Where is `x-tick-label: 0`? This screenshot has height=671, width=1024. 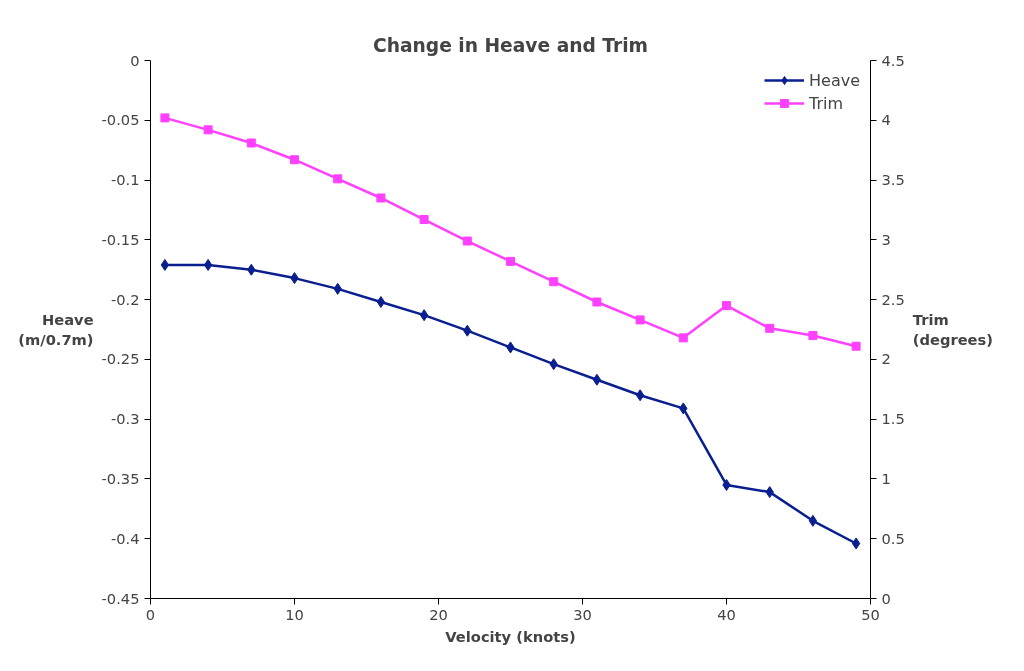
x-tick-label: 0 is located at coordinates (150, 614).